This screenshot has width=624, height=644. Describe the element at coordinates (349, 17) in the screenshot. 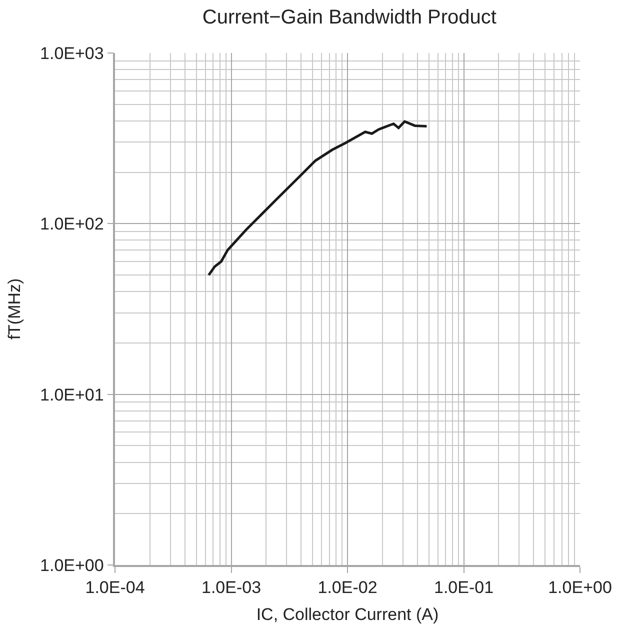

I see `chart-title: Current−Gain Bandwidth Product` at that location.